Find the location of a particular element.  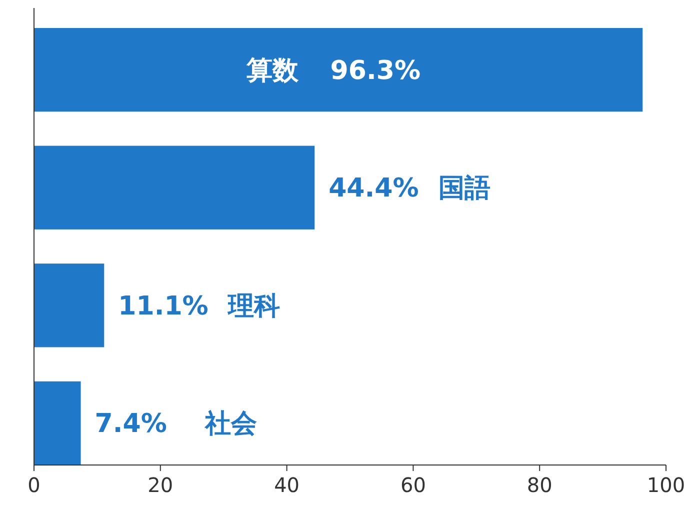

data-label: 11.1% is located at coordinates (163, 306).